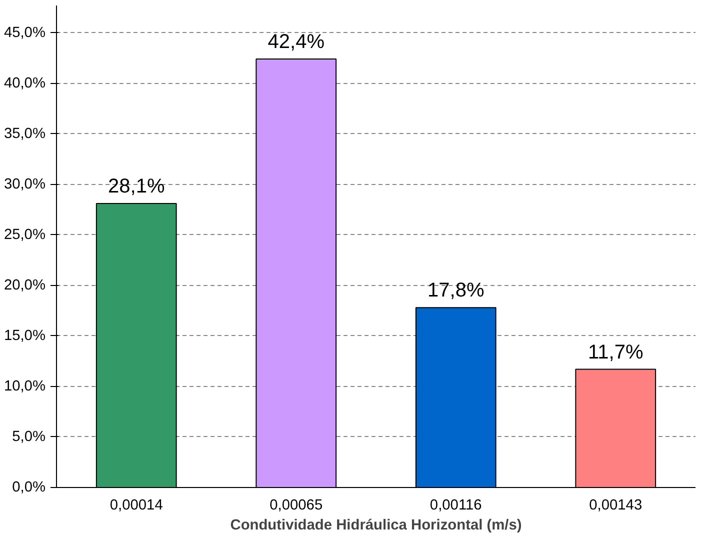  I want to click on y-tick-label: 10,0%, so click(25, 386).